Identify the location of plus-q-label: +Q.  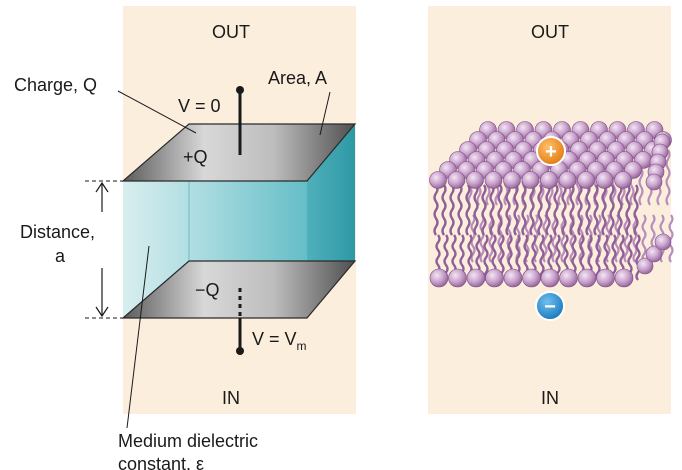
(195, 157).